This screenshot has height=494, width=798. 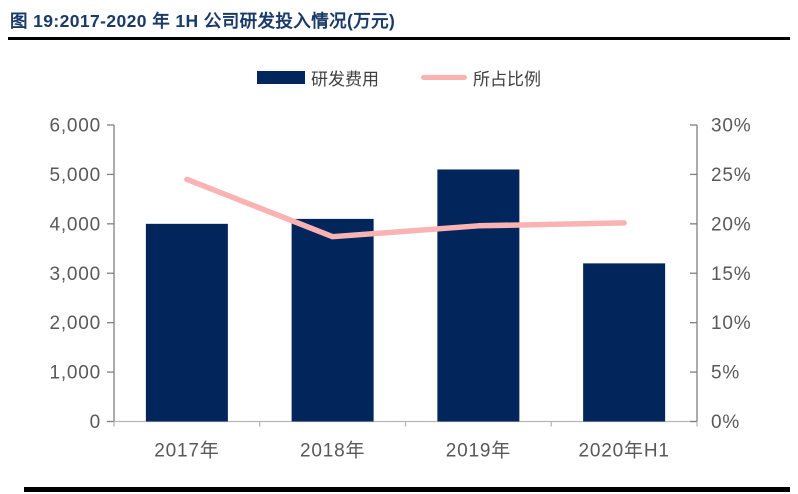 I want to click on right-axis-tick-label: 20%, so click(x=731, y=224).